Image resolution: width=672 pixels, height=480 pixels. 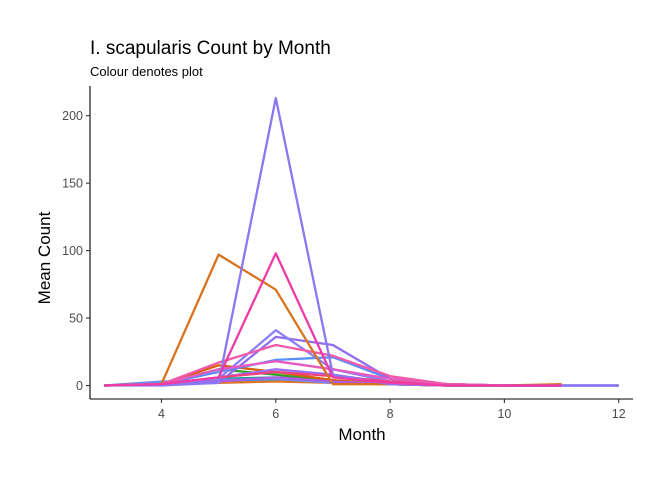 I want to click on y-tick-label: 150, so click(x=72, y=184).